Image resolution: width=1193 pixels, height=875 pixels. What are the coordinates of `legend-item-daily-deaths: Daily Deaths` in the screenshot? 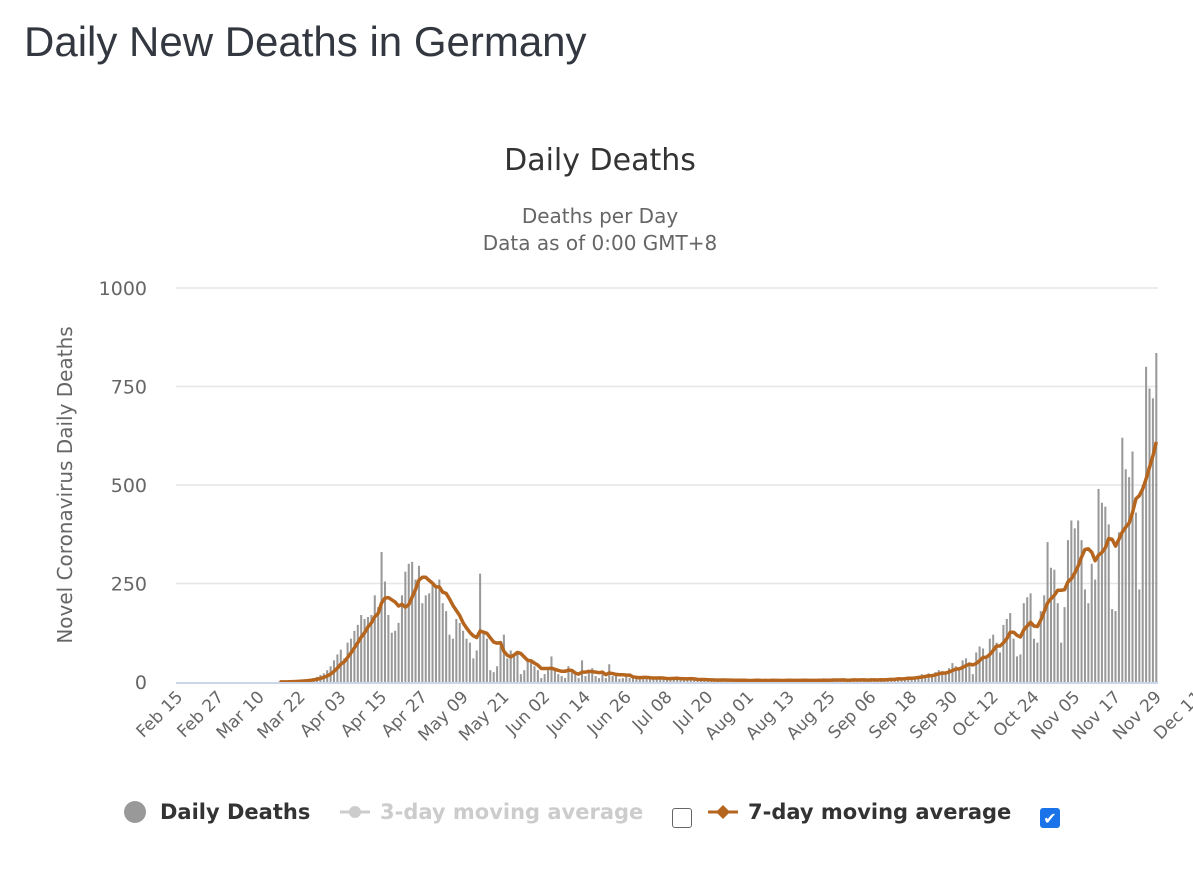 It's located at (217, 812).